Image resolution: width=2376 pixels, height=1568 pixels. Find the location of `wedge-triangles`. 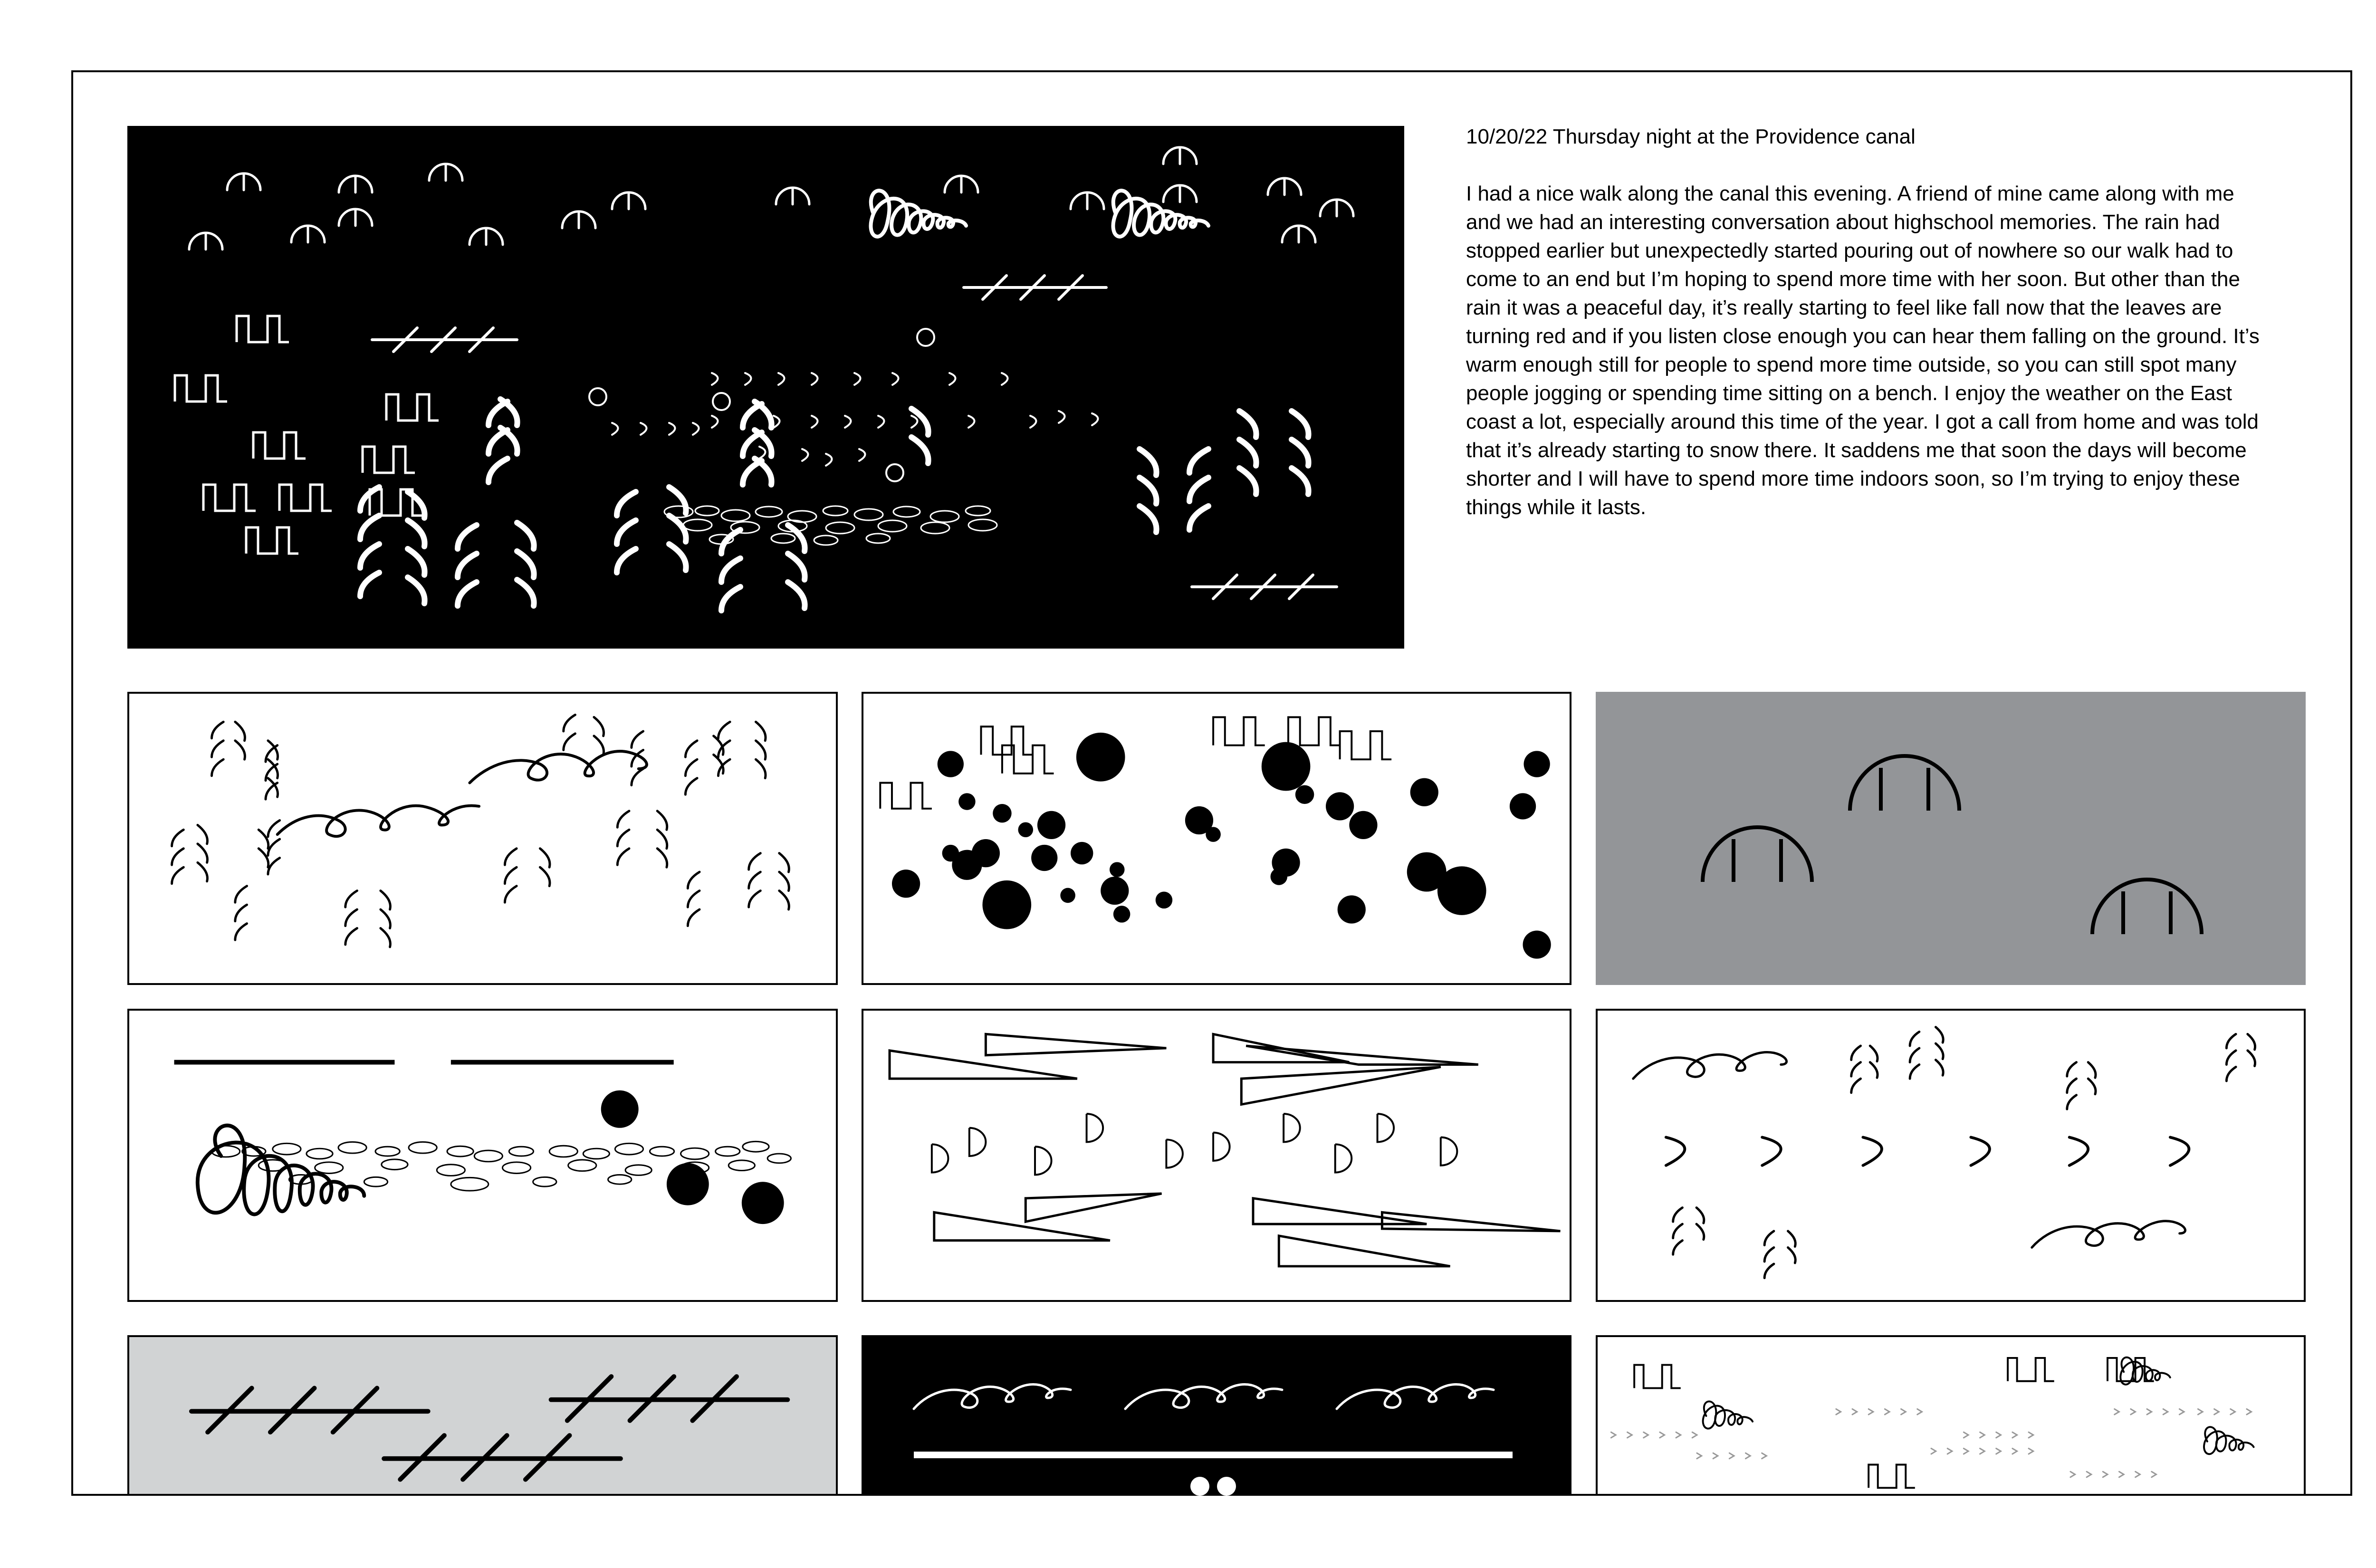

wedge-triangles is located at coordinates (1224, 1151).